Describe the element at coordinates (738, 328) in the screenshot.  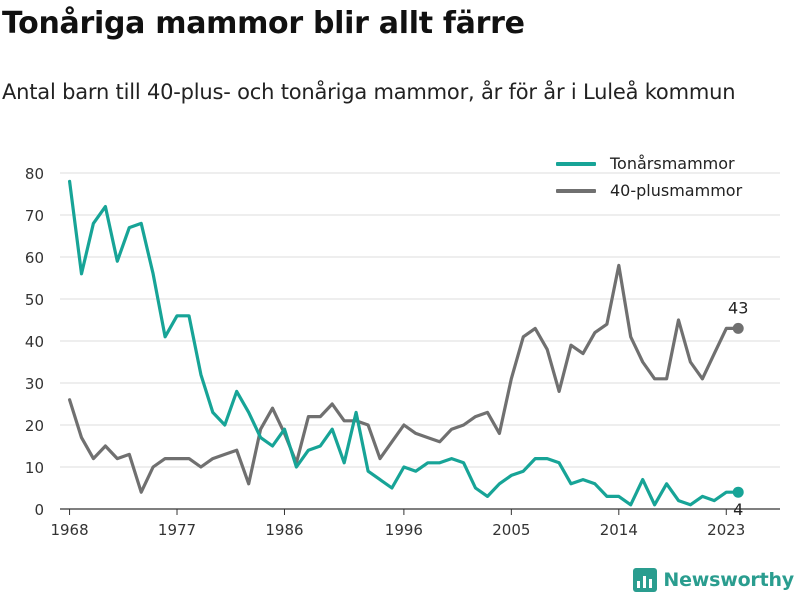
I see `end-point-40-plusmammor` at that location.